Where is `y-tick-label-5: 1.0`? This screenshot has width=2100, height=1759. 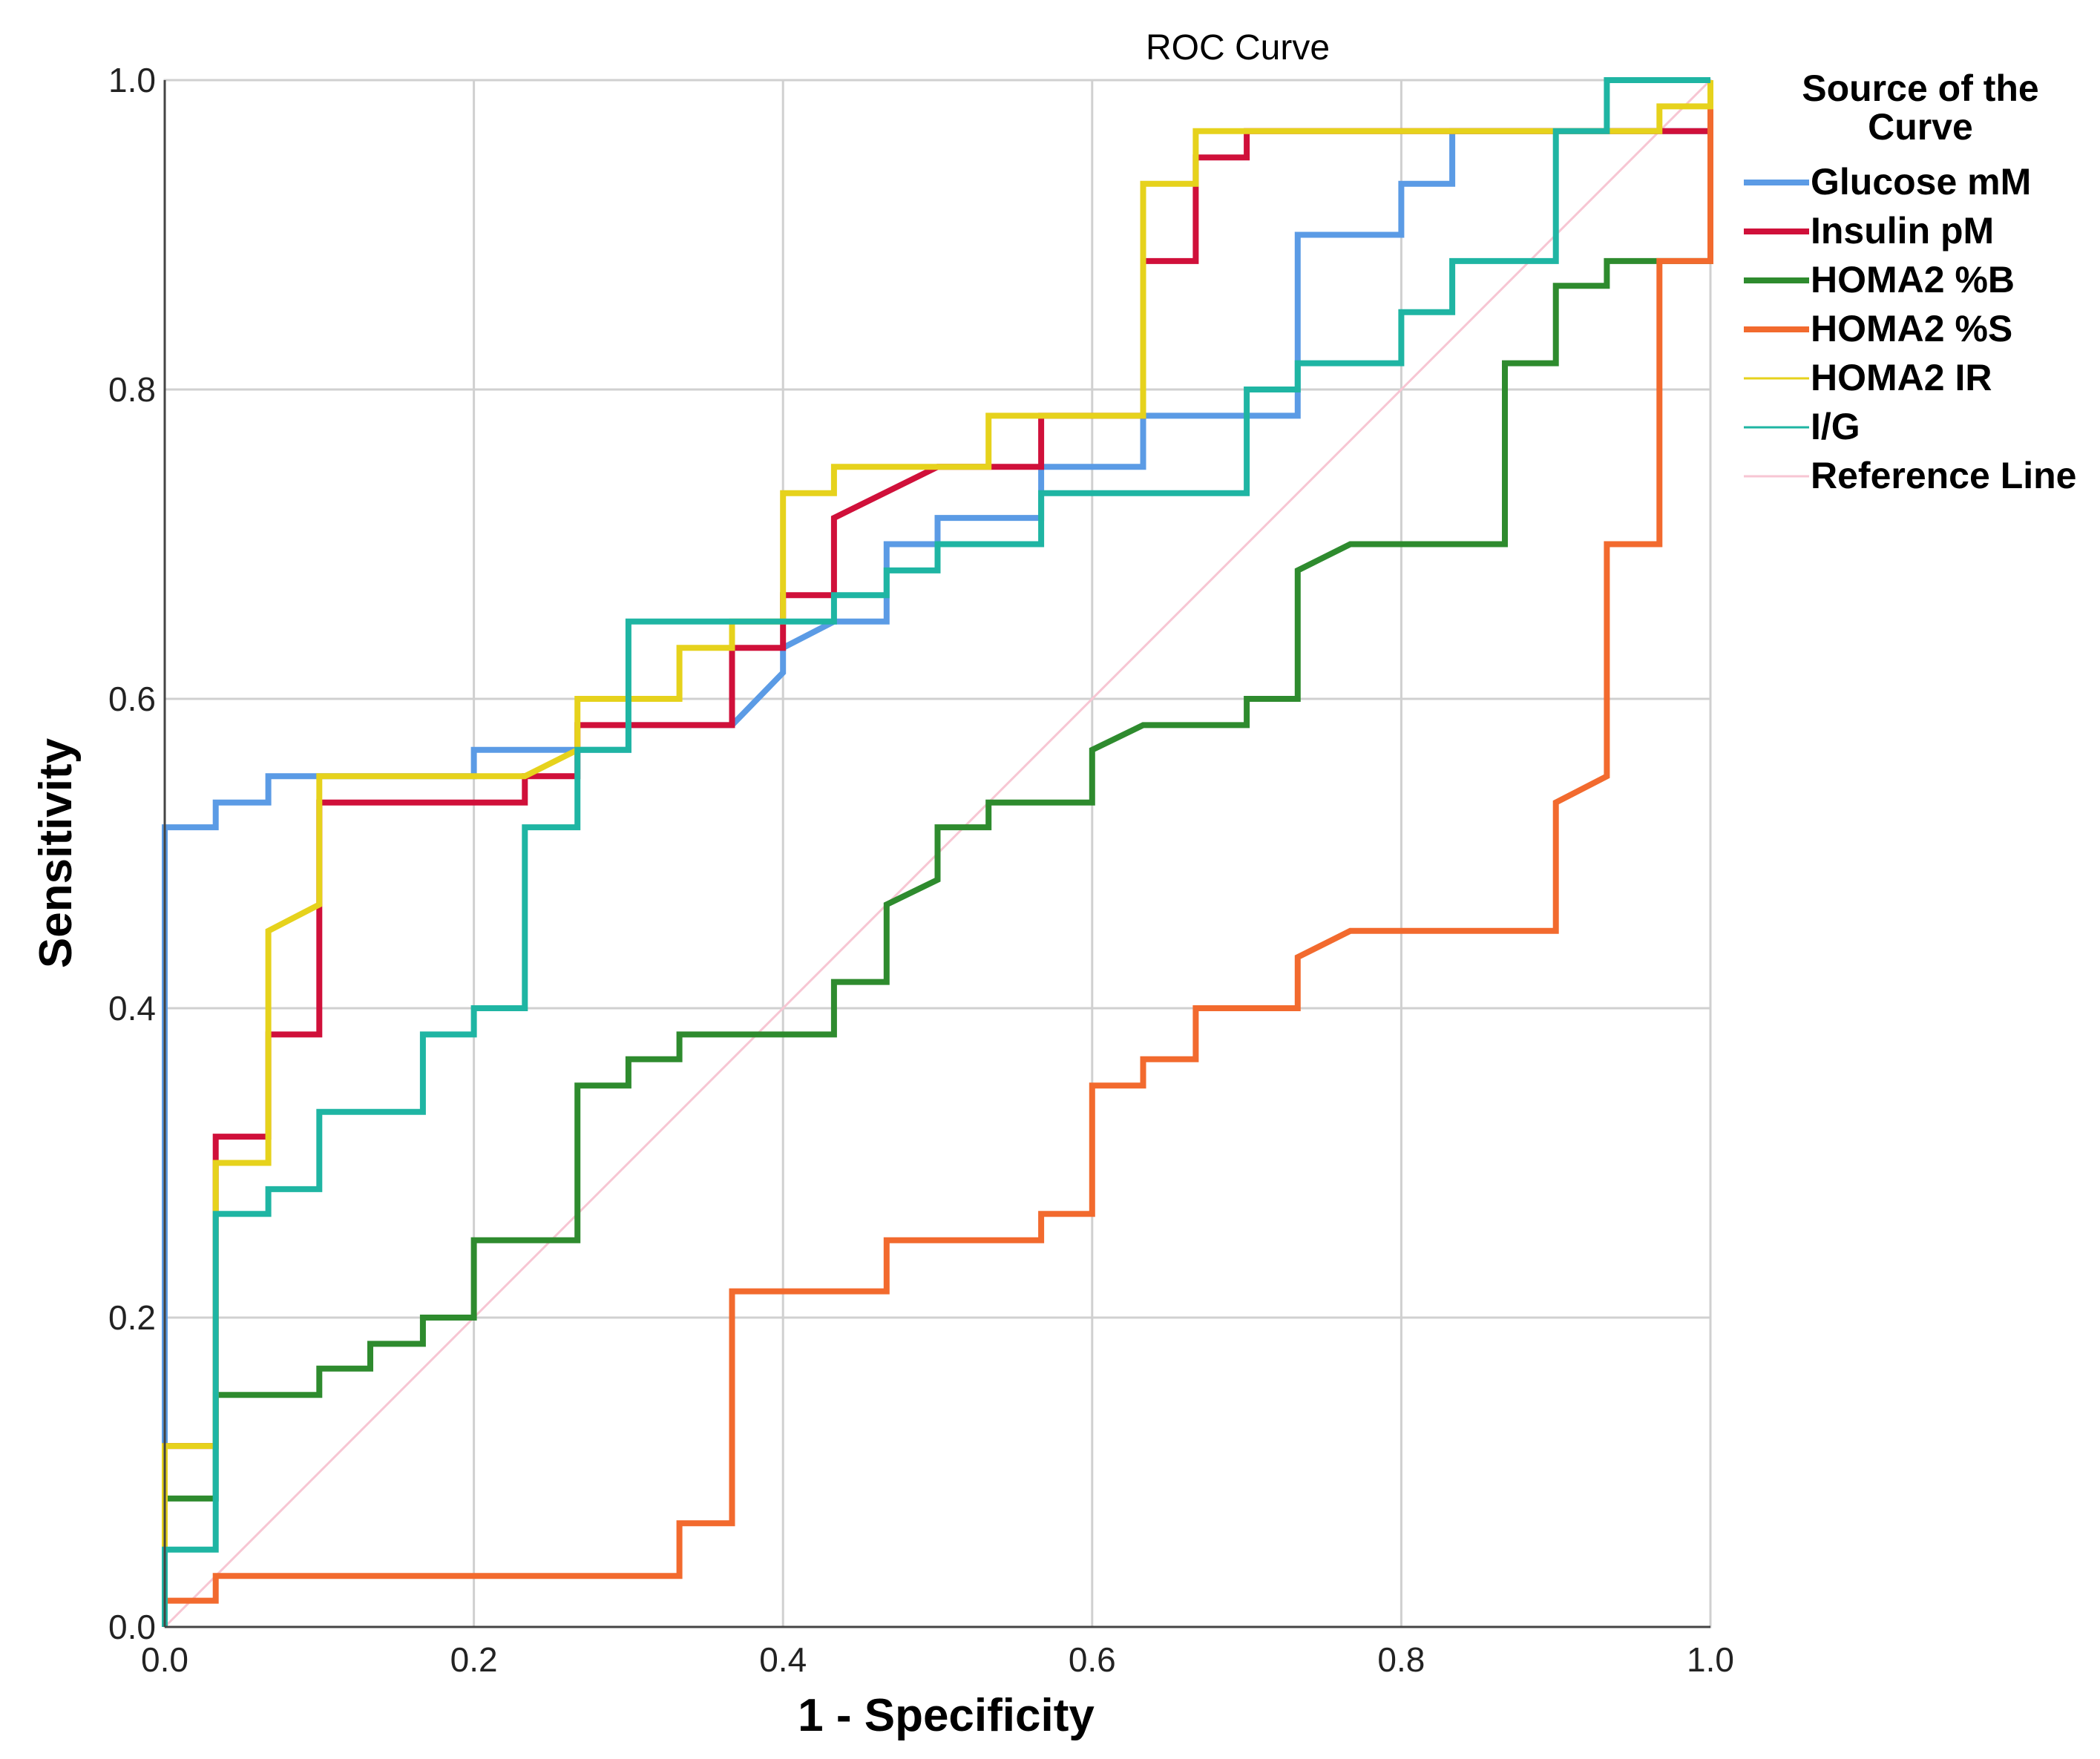
y-tick-label-5: 1.0 is located at coordinates (132, 80).